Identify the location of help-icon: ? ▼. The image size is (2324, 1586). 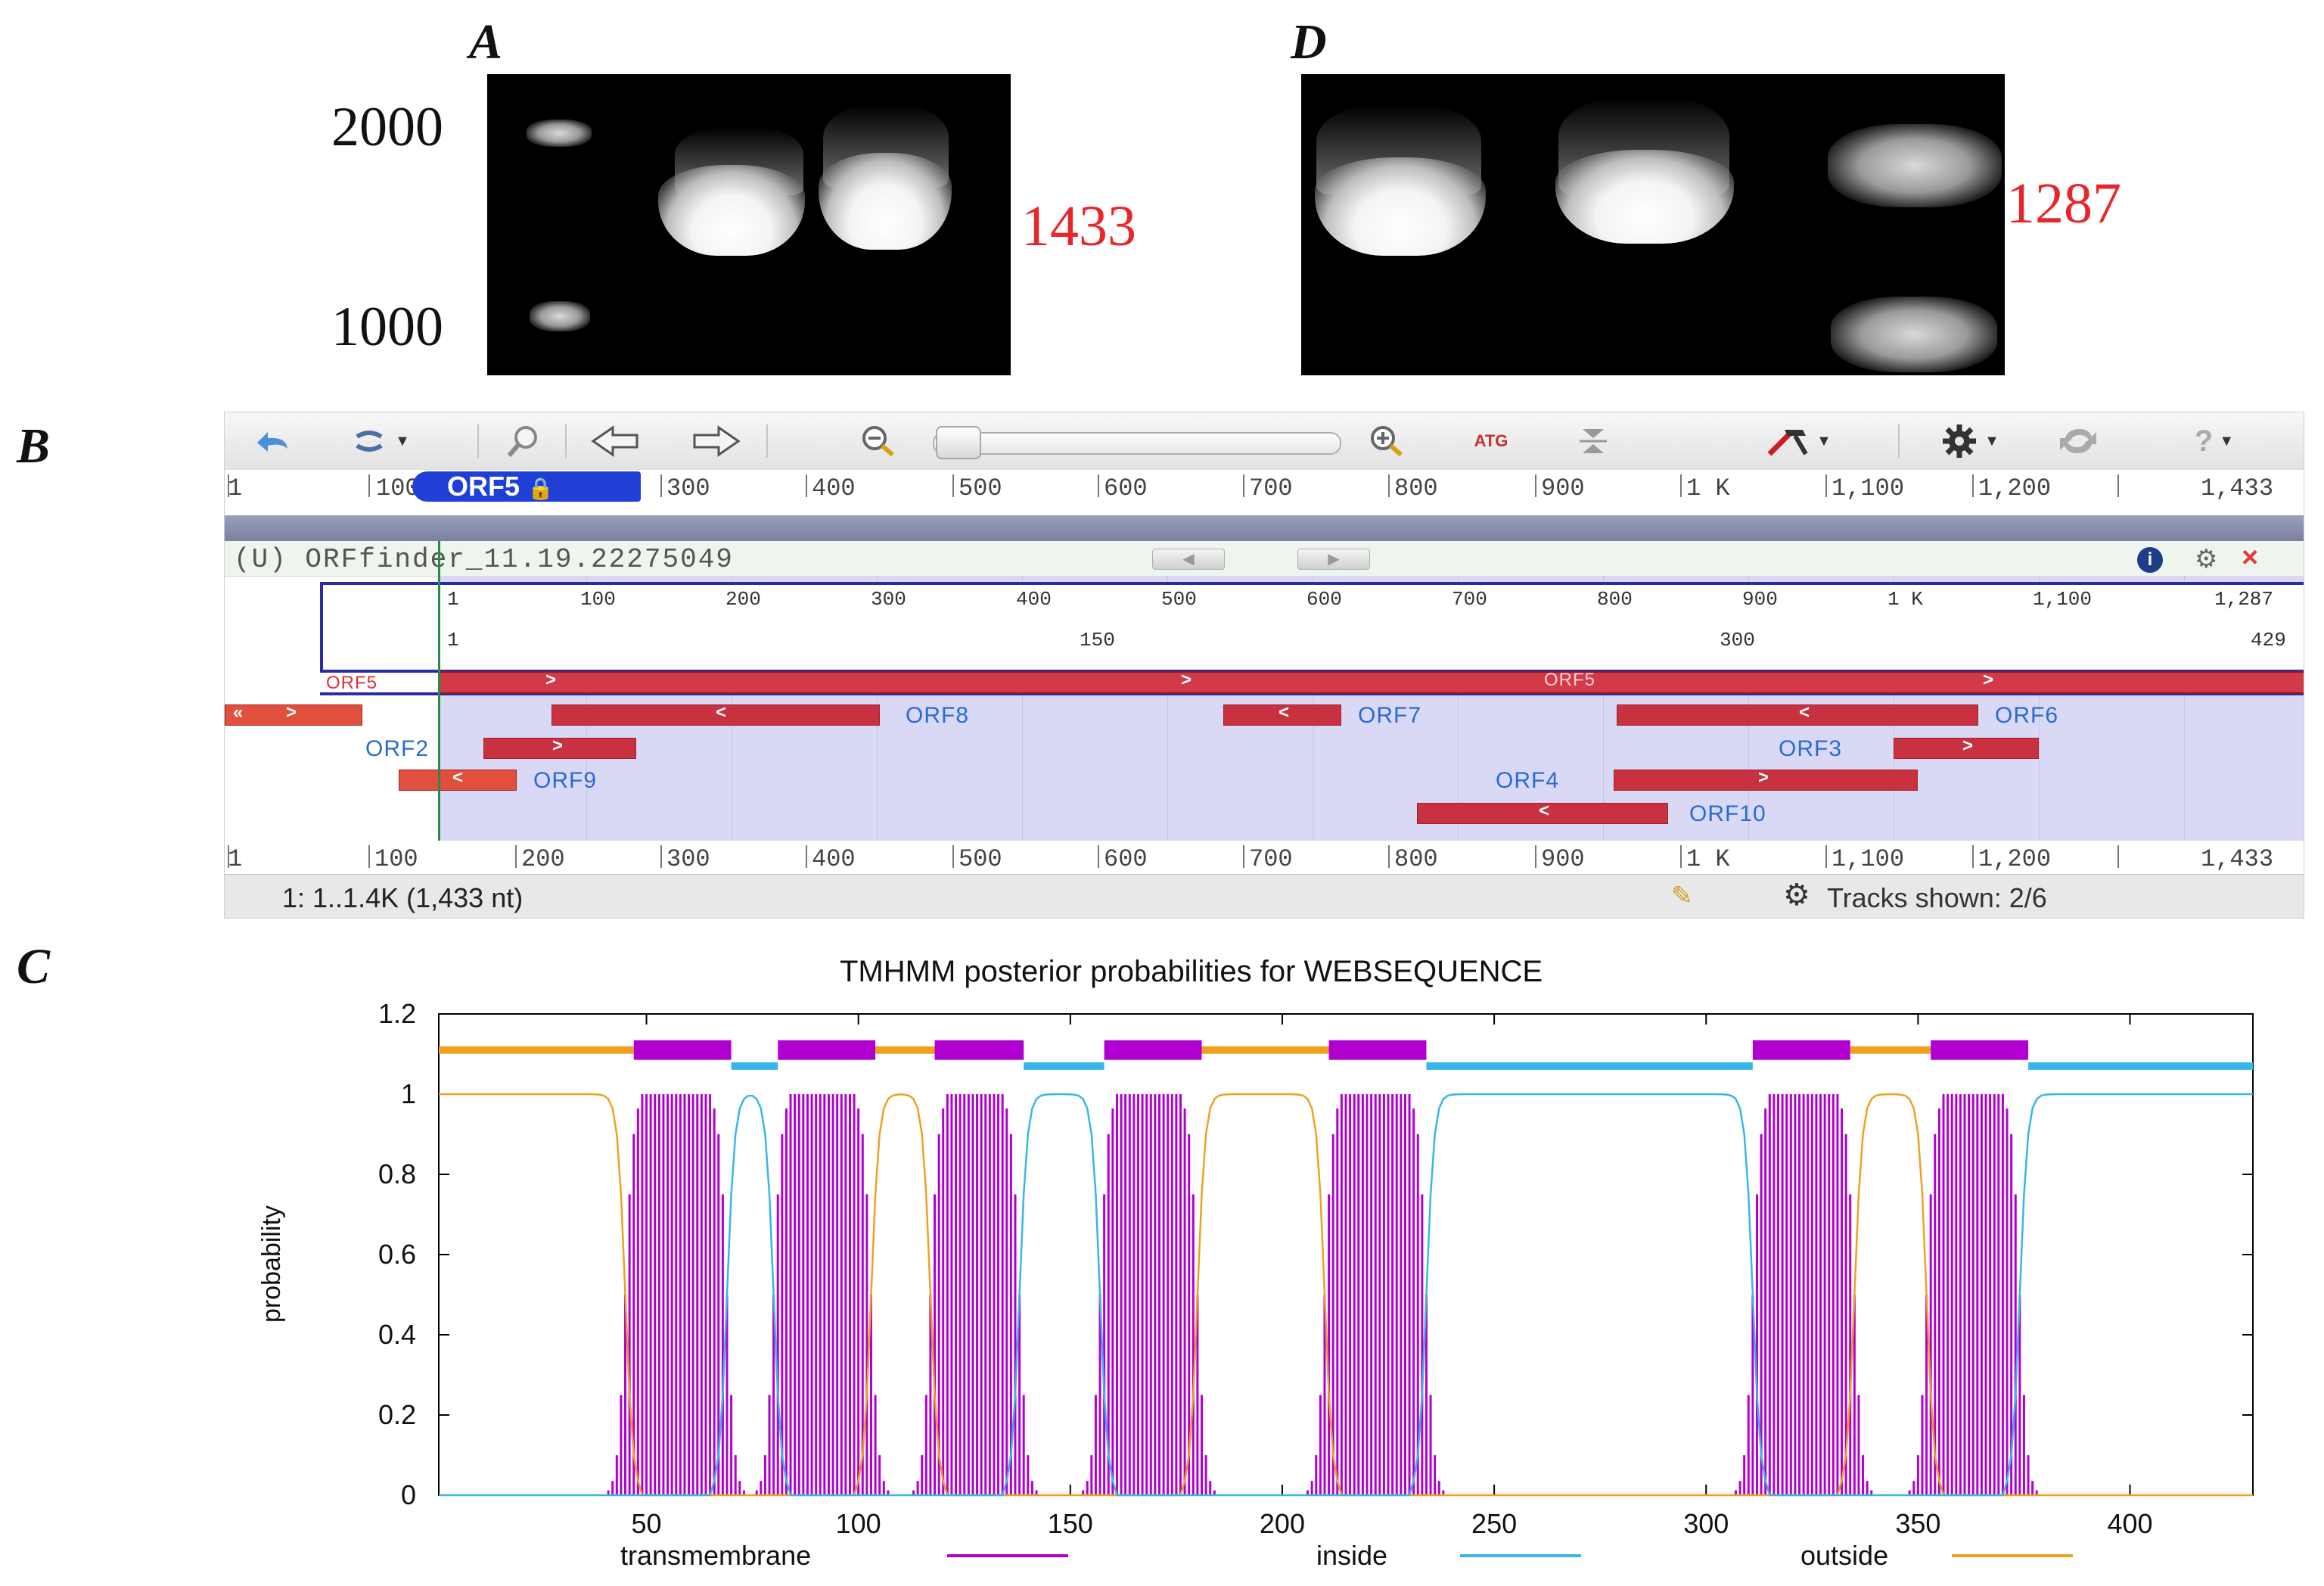
(2214, 441).